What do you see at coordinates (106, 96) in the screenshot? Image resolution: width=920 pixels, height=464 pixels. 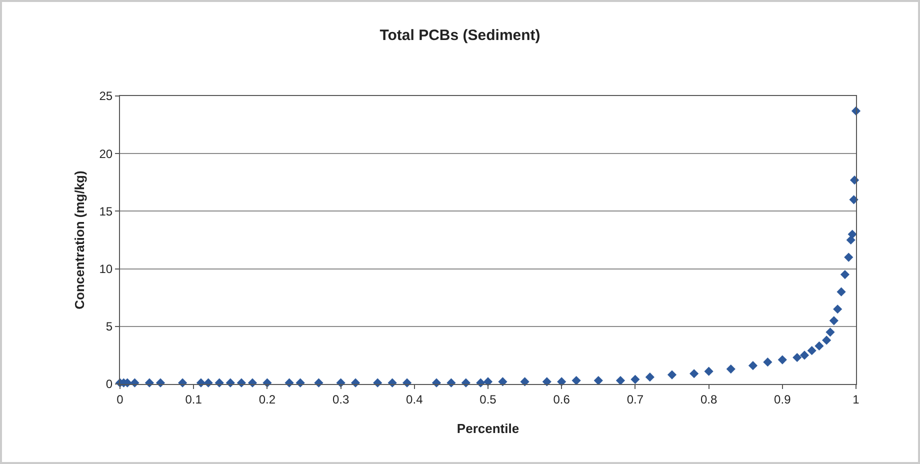 I see `y-tick-label: 25` at bounding box center [106, 96].